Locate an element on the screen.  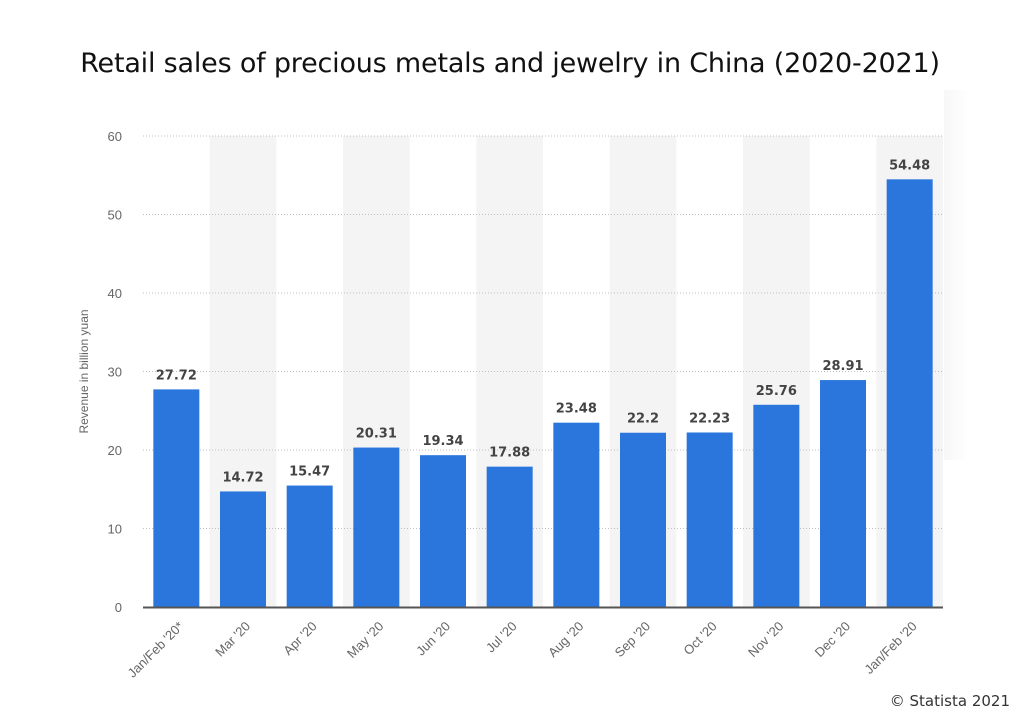
y-tick-label: 20 is located at coordinates (115, 450).